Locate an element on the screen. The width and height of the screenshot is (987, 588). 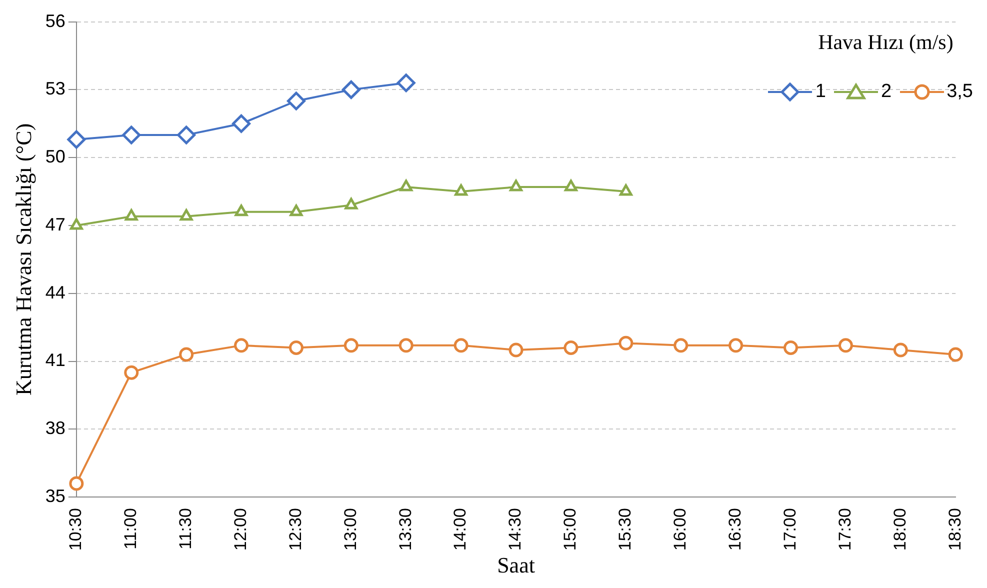
y-tick-label: 44 is located at coordinates (55, 292).